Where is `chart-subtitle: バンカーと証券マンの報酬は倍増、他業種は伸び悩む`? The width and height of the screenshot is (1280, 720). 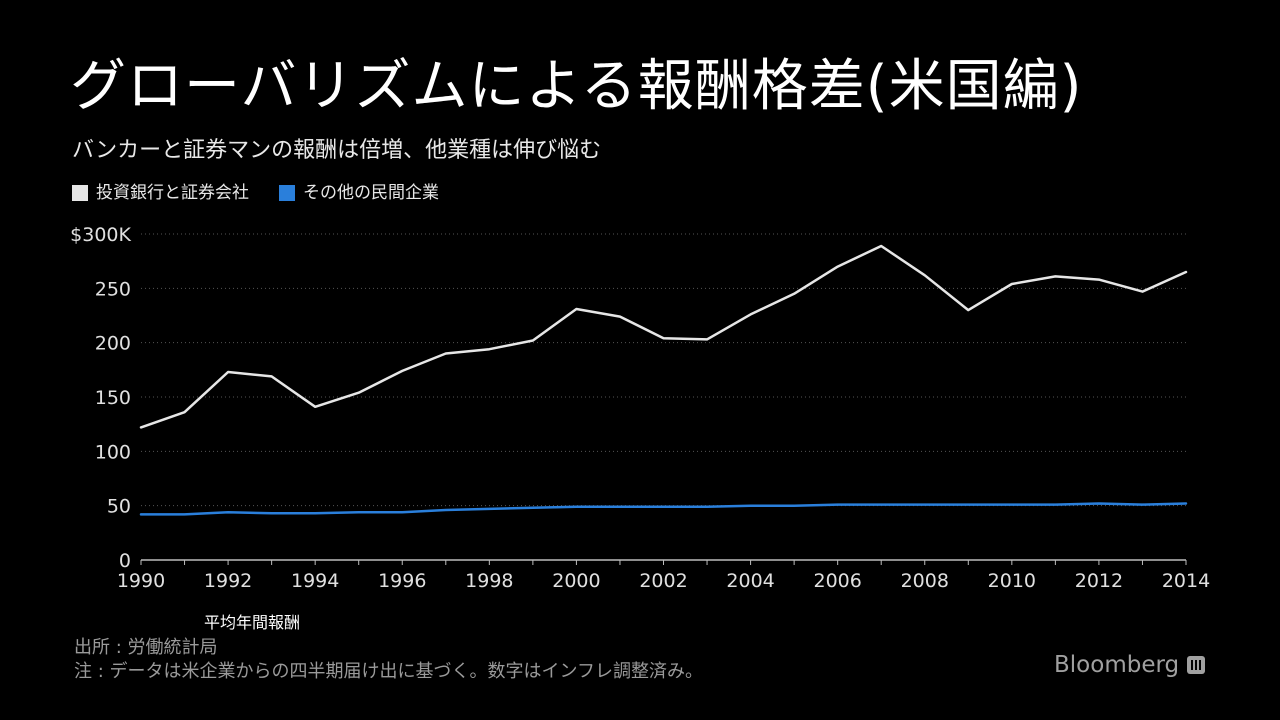
chart-subtitle: バンカーと証券マンの報酬は倍増、他業種は伸び悩む is located at coordinates (337, 150).